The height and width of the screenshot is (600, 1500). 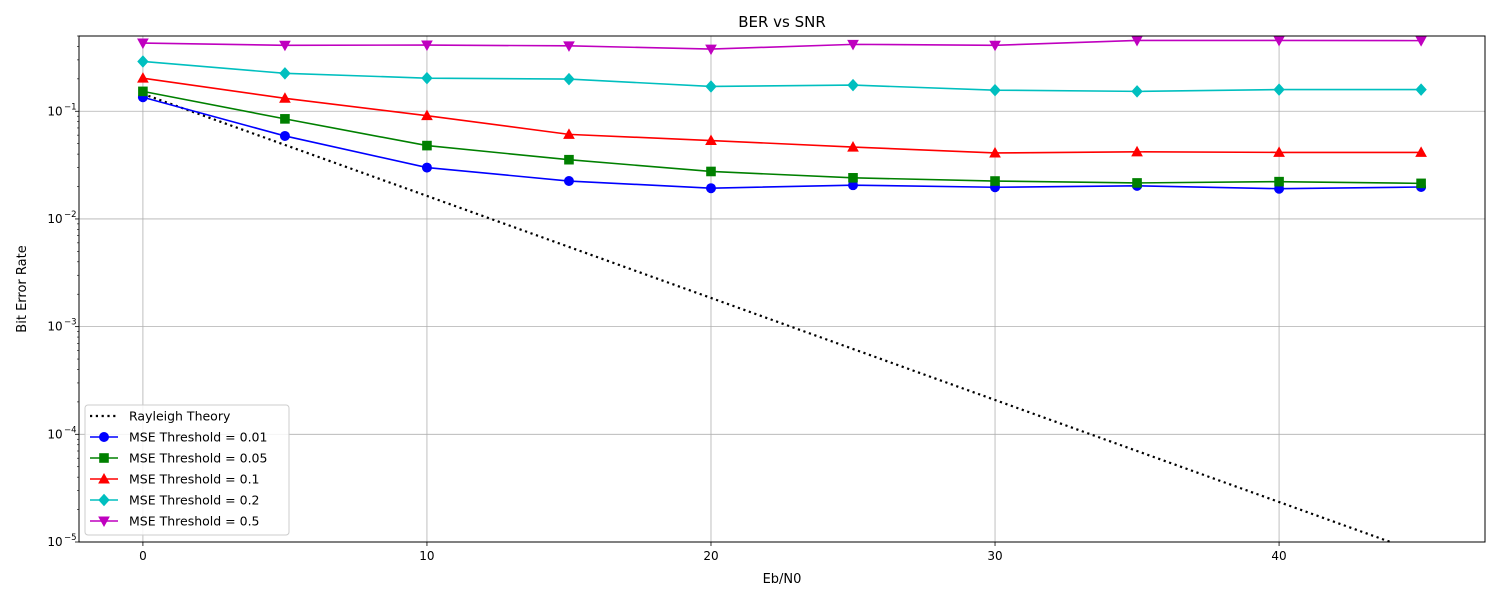 What do you see at coordinates (1278, 556) in the screenshot?
I see `x-tick-label: 40` at bounding box center [1278, 556].